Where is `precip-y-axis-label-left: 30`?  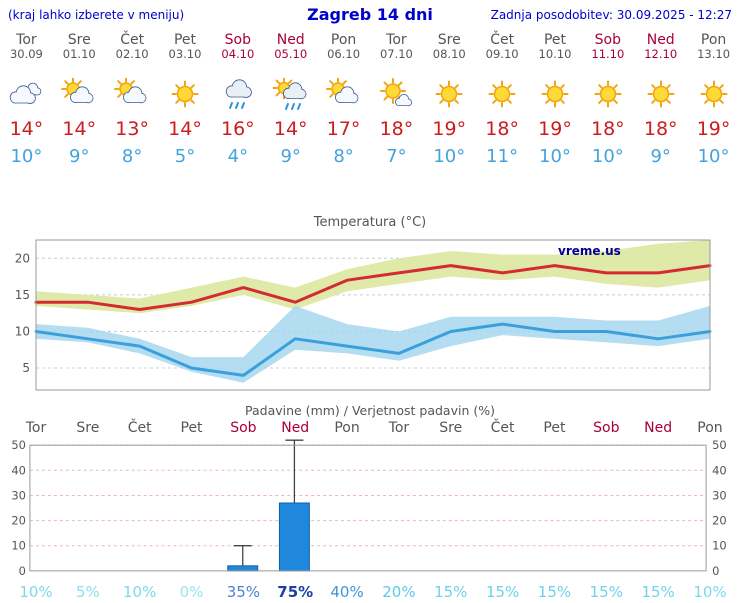
precip-y-axis-label-left: 30 is located at coordinates (18, 495).